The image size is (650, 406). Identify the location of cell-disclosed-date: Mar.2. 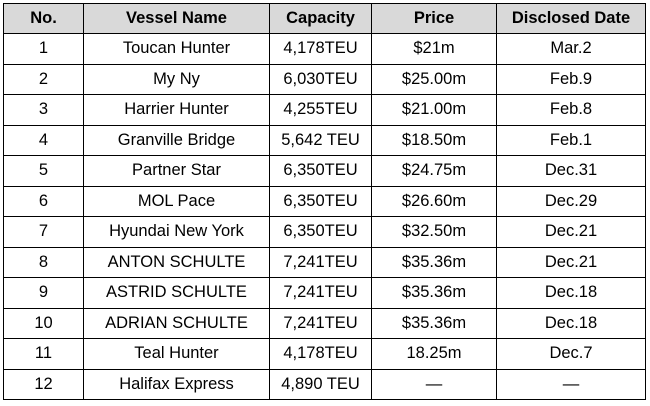
(571, 49).